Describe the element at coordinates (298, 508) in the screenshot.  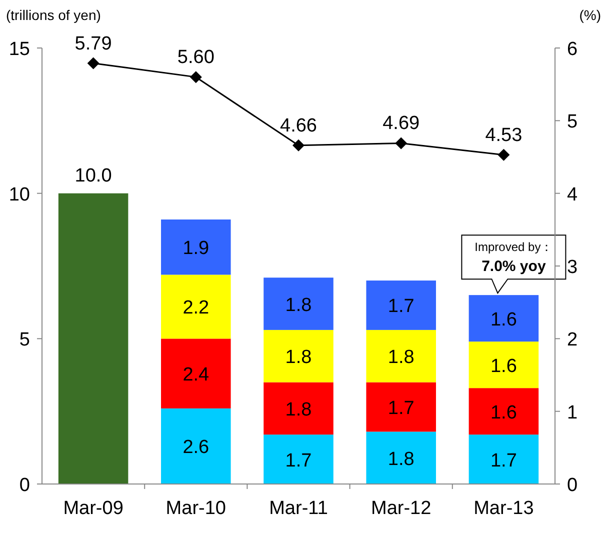
I see `x-tick-label: Mar-11` at that location.